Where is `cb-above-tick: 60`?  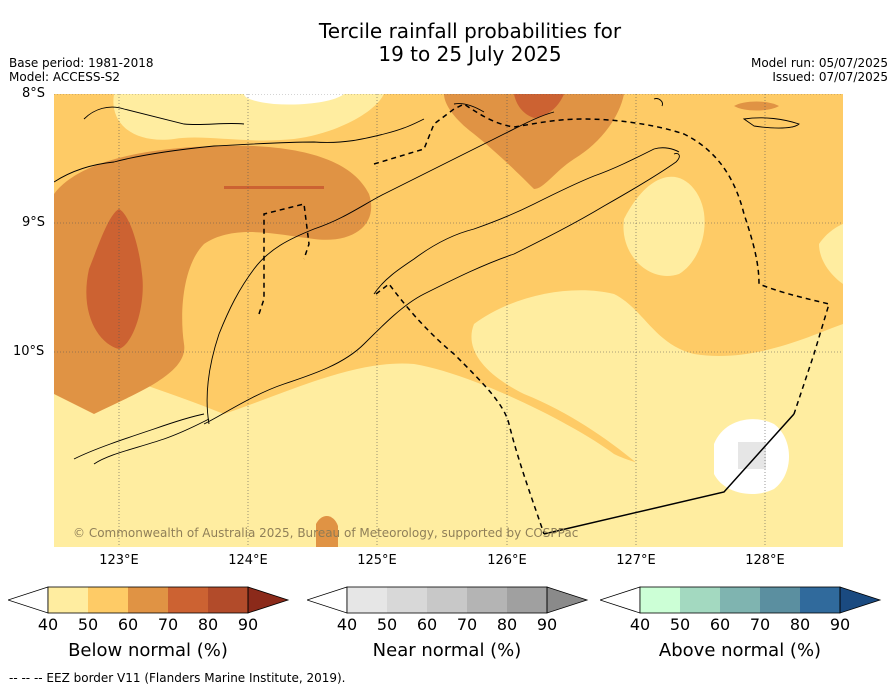 cb-above-tick: 60 is located at coordinates (720, 624).